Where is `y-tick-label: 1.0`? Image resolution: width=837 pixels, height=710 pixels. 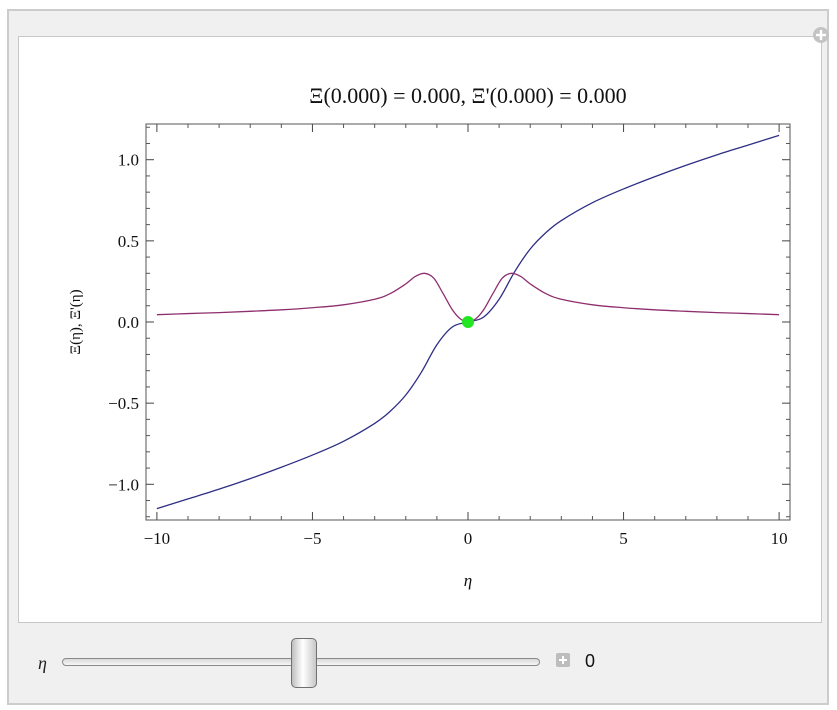
y-tick-label: 1.0 is located at coordinates (128, 160).